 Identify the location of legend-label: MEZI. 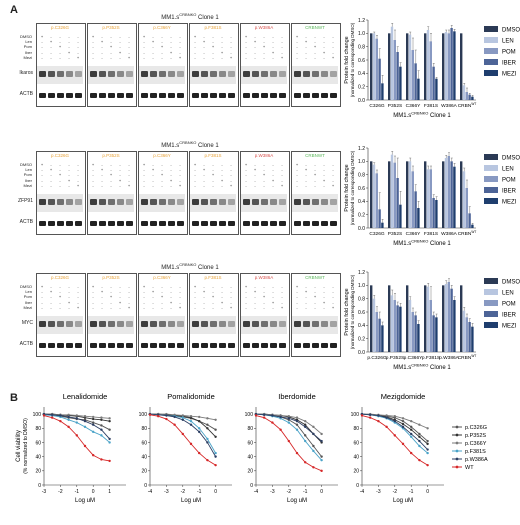
(509, 75).